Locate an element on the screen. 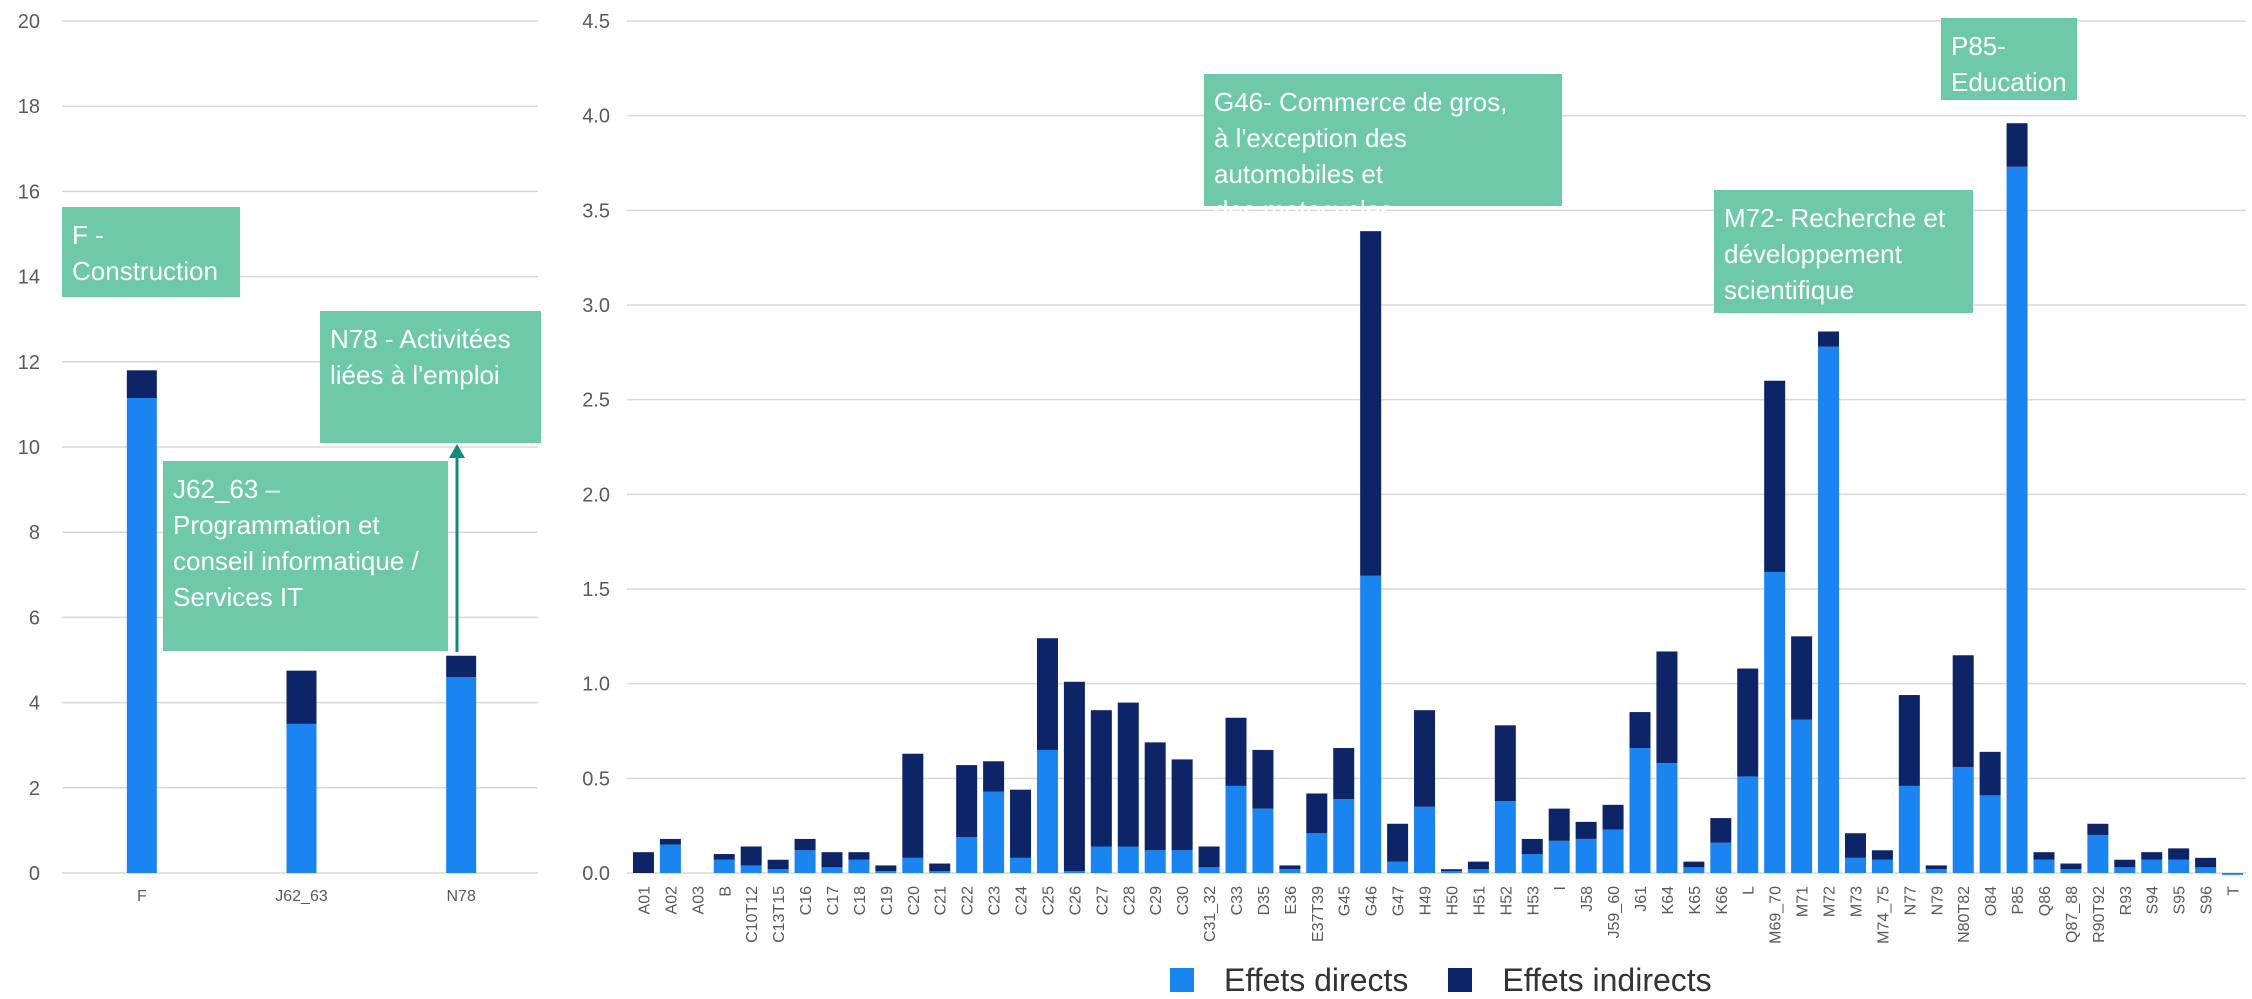 The height and width of the screenshot is (999, 2252). right-bar-direct-C25 is located at coordinates (1047, 811).